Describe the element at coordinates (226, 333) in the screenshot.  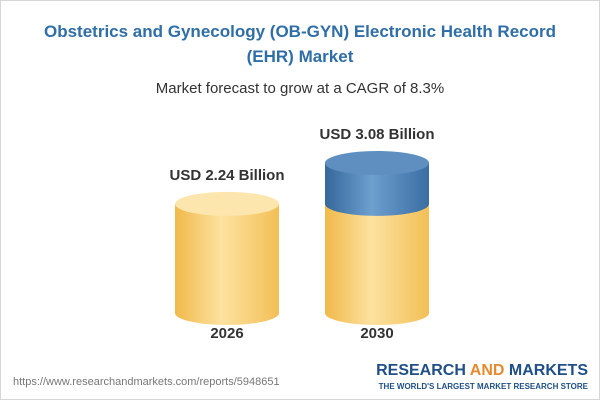
I see `category-label: 2026` at that location.